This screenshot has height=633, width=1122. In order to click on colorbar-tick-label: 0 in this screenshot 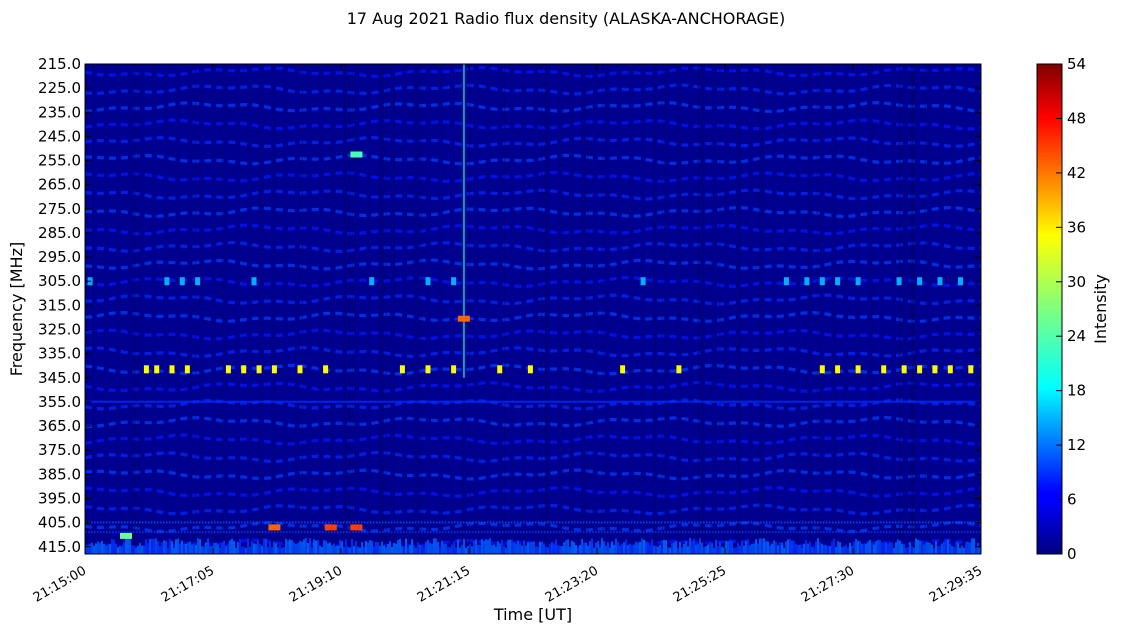, I will do `click(1072, 554)`.